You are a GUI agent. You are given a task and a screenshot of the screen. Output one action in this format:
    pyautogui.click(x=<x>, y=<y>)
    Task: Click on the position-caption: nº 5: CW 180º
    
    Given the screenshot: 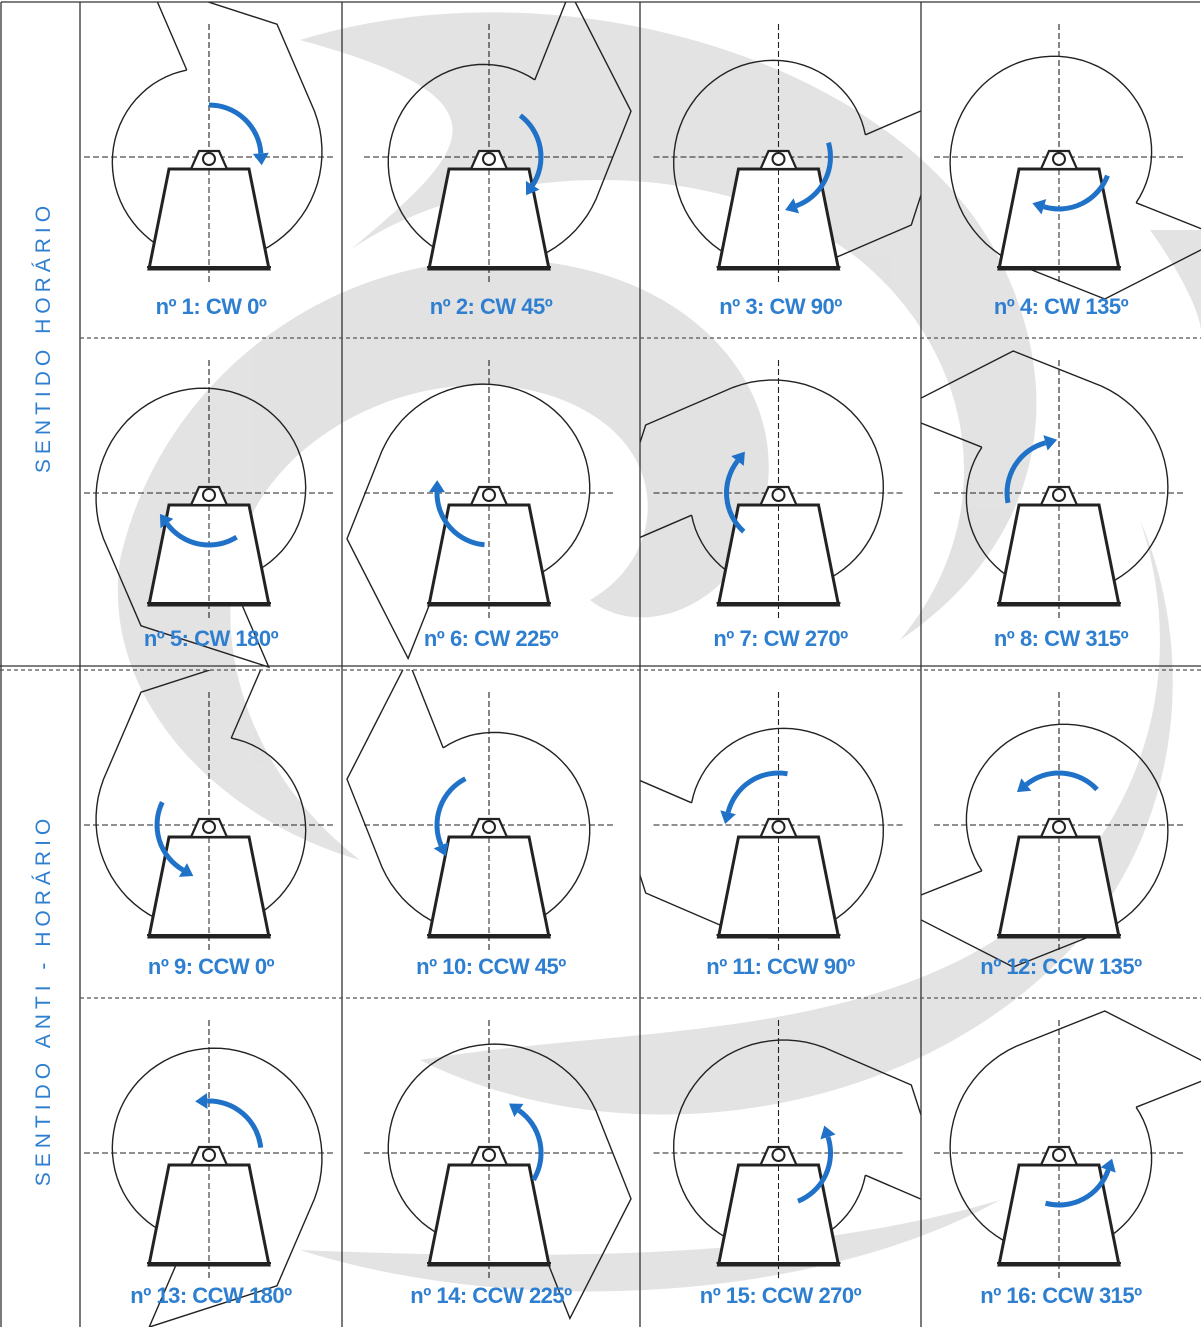 What is the action you would take?
    pyautogui.click(x=211, y=638)
    